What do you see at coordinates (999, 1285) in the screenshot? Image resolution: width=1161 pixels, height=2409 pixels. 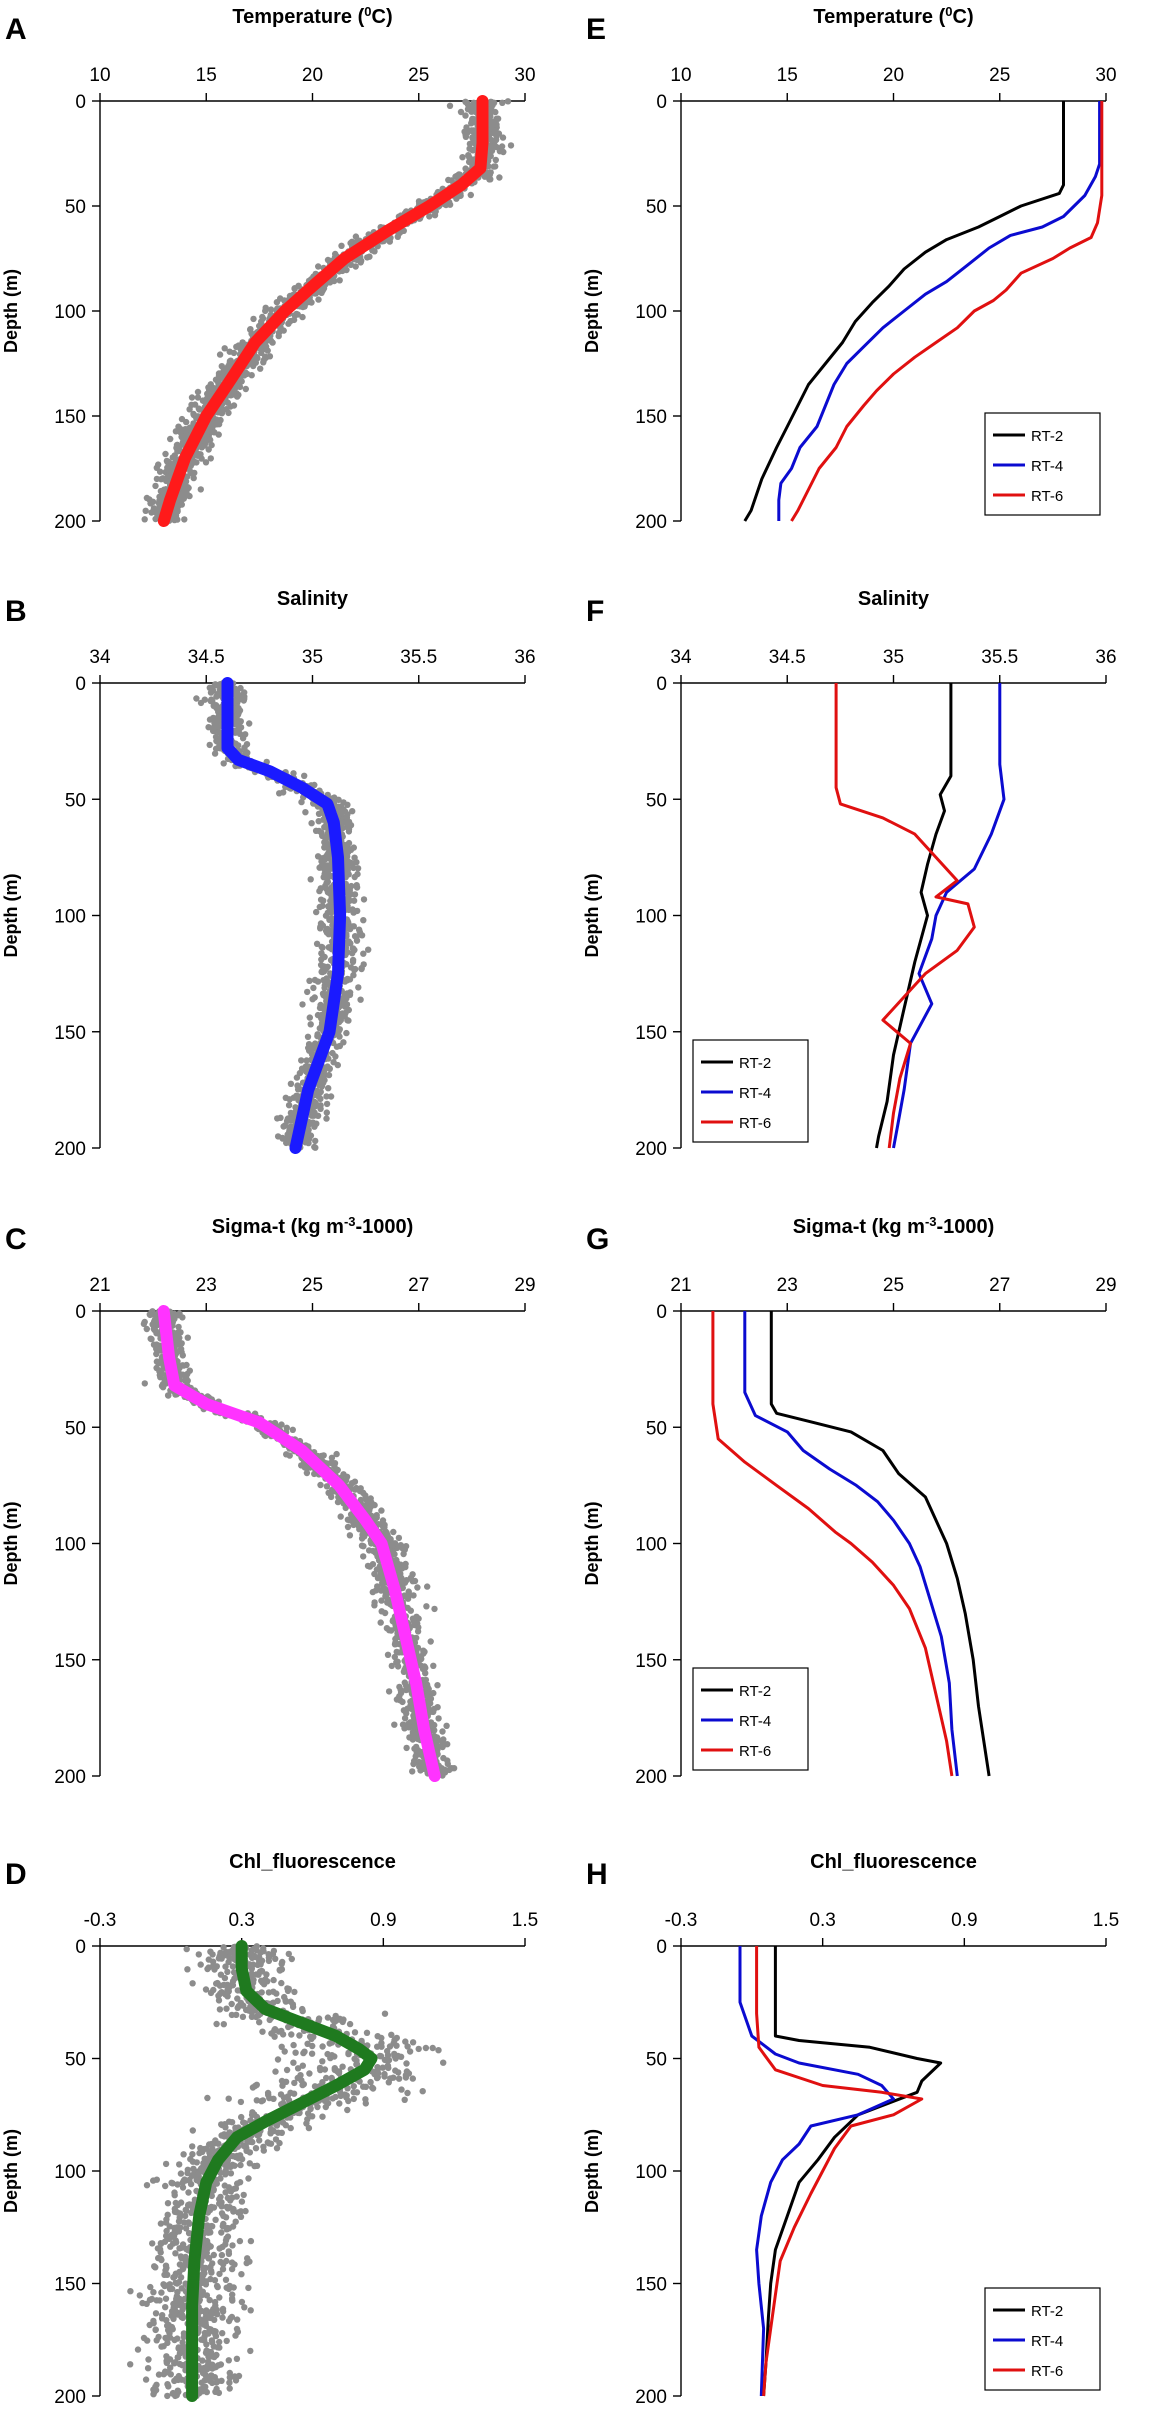 I see `x-tick-label: 27` at bounding box center [999, 1285].